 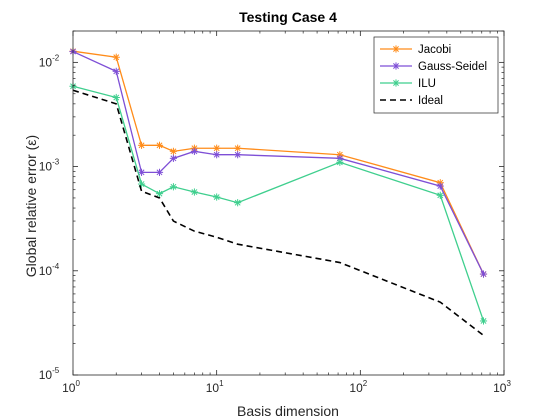 I want to click on y-tick-label: 10⁻⁵, so click(x=49, y=374).